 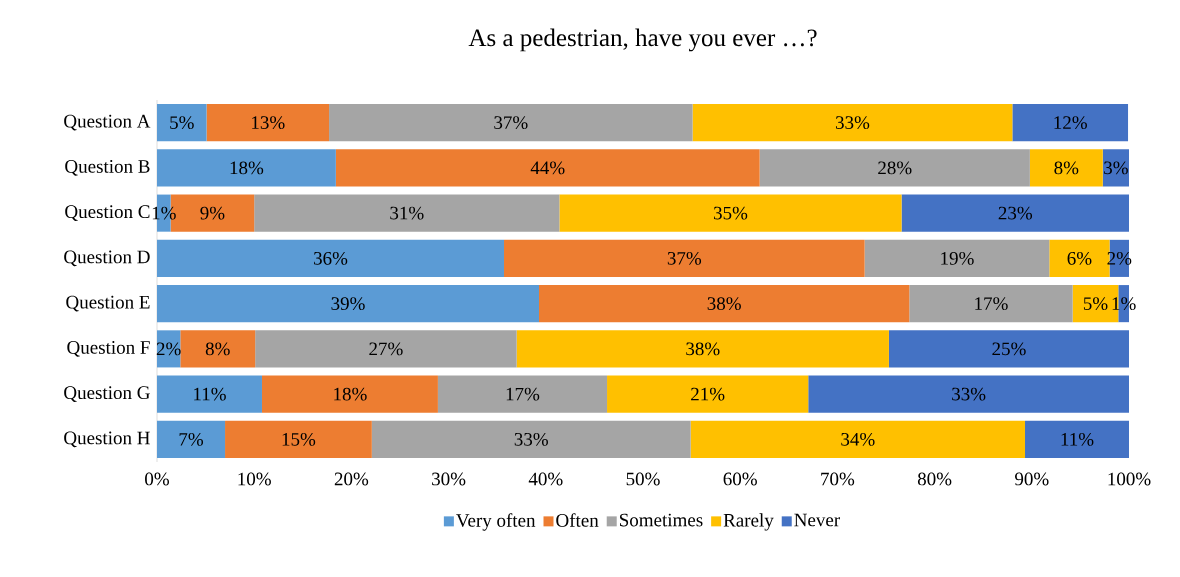 What do you see at coordinates (107, 168) in the screenshot?
I see `y-tick-label: Question B` at bounding box center [107, 168].